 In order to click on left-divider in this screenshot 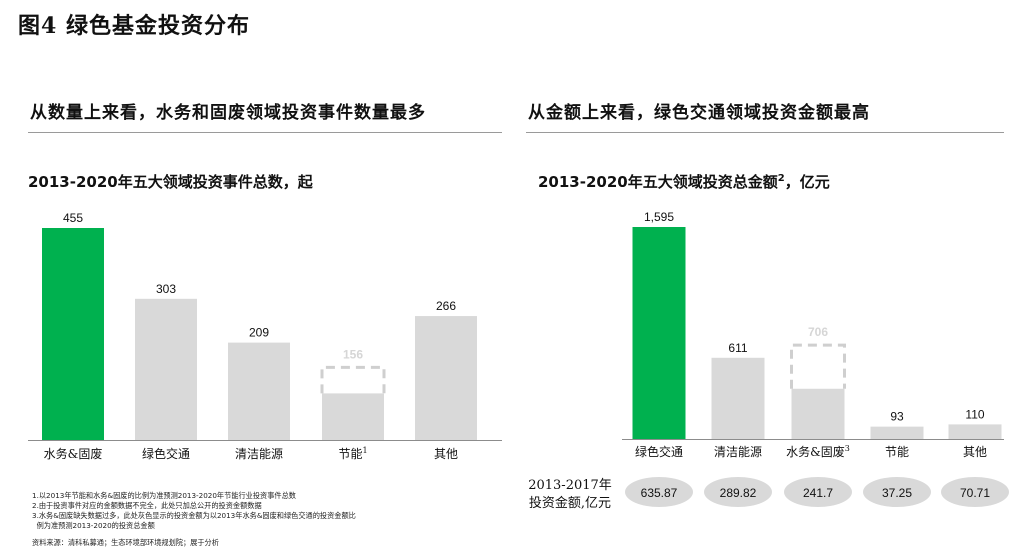, I will do `click(265, 132)`.